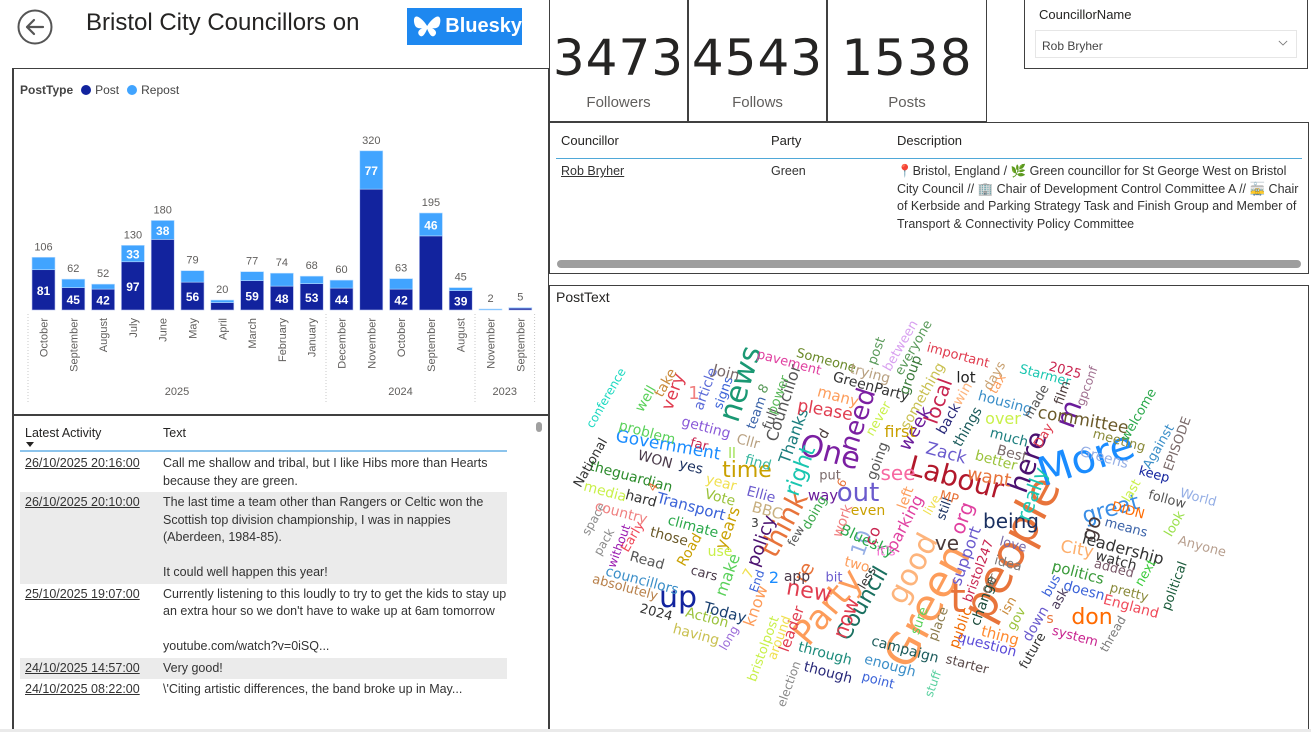 The width and height of the screenshot is (1311, 732). Describe the element at coordinates (747, 470) in the screenshot. I see `wordcloud-word: time` at that location.